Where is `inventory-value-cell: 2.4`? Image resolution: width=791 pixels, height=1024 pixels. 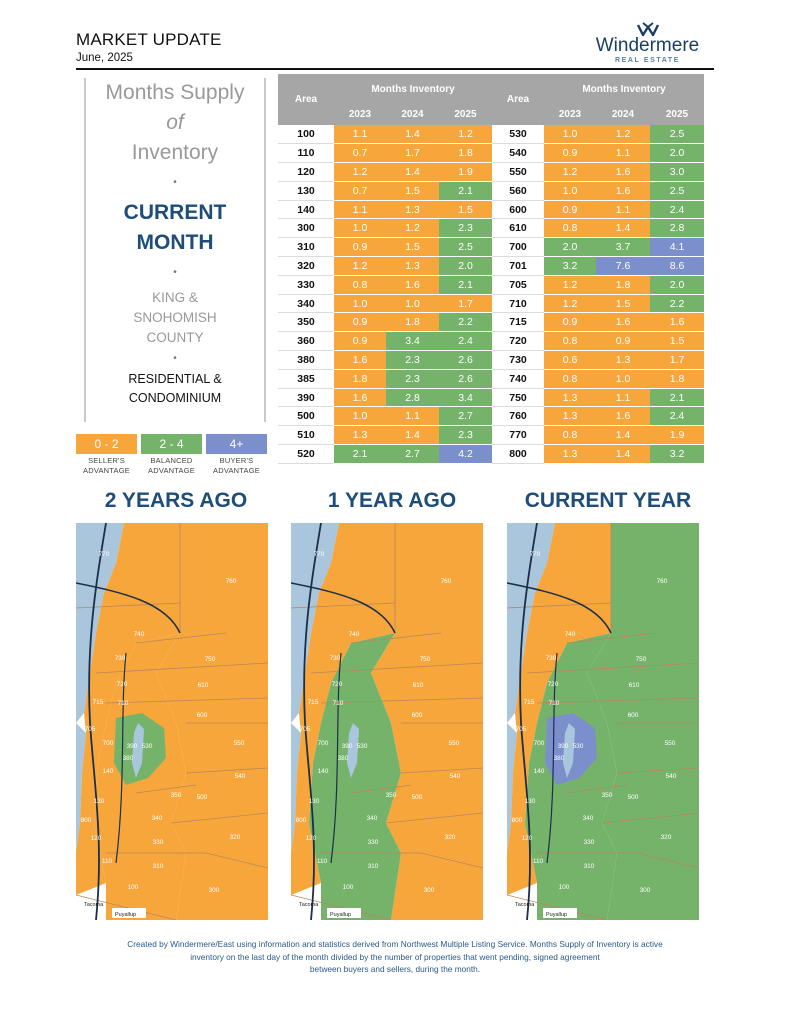 inventory-value-cell: 2.4 is located at coordinates (677, 416).